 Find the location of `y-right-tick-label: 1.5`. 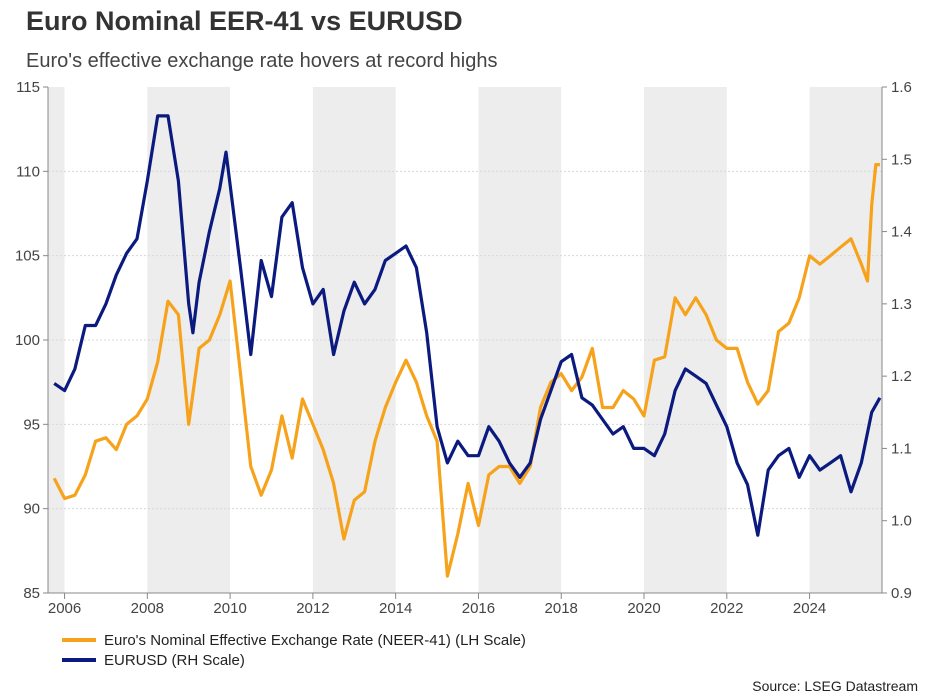

y-right-tick-label: 1.5 is located at coordinates (901, 159).